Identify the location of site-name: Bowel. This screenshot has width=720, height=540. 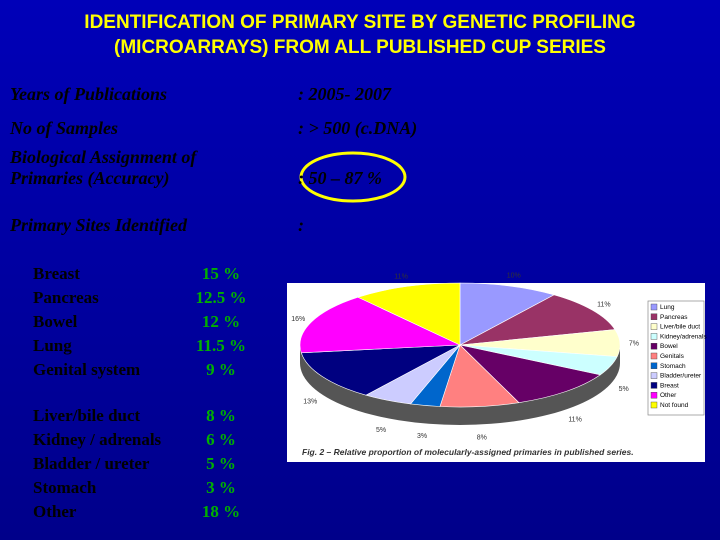
(55, 321).